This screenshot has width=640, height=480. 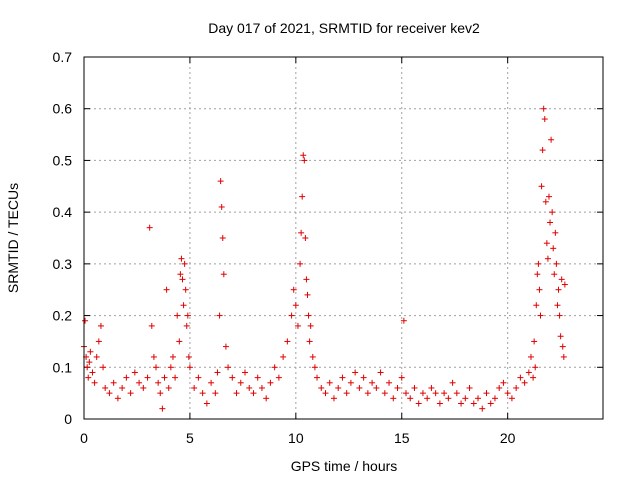 What do you see at coordinates (13, 238) in the screenshot?
I see `y-axis-label: SRMTID / TECUs` at bounding box center [13, 238].